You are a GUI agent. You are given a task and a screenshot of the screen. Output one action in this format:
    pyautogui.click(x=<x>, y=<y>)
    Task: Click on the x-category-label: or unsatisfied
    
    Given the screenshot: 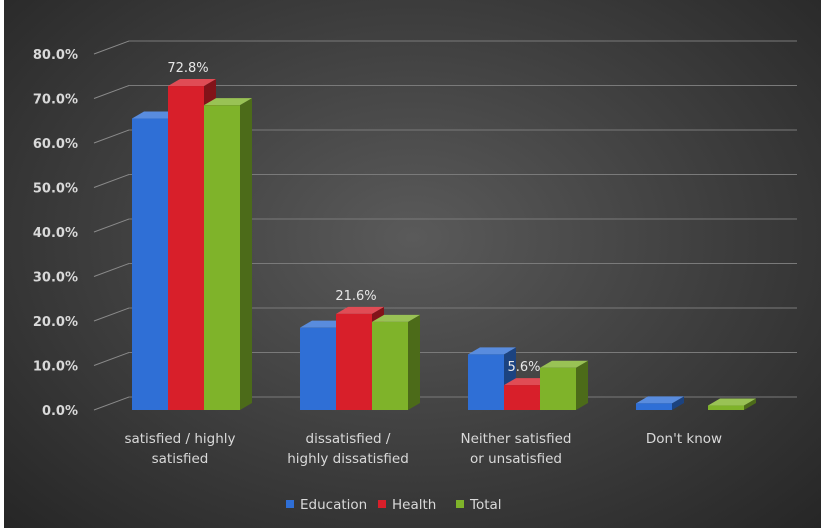 What is the action you would take?
    pyautogui.click(x=516, y=459)
    